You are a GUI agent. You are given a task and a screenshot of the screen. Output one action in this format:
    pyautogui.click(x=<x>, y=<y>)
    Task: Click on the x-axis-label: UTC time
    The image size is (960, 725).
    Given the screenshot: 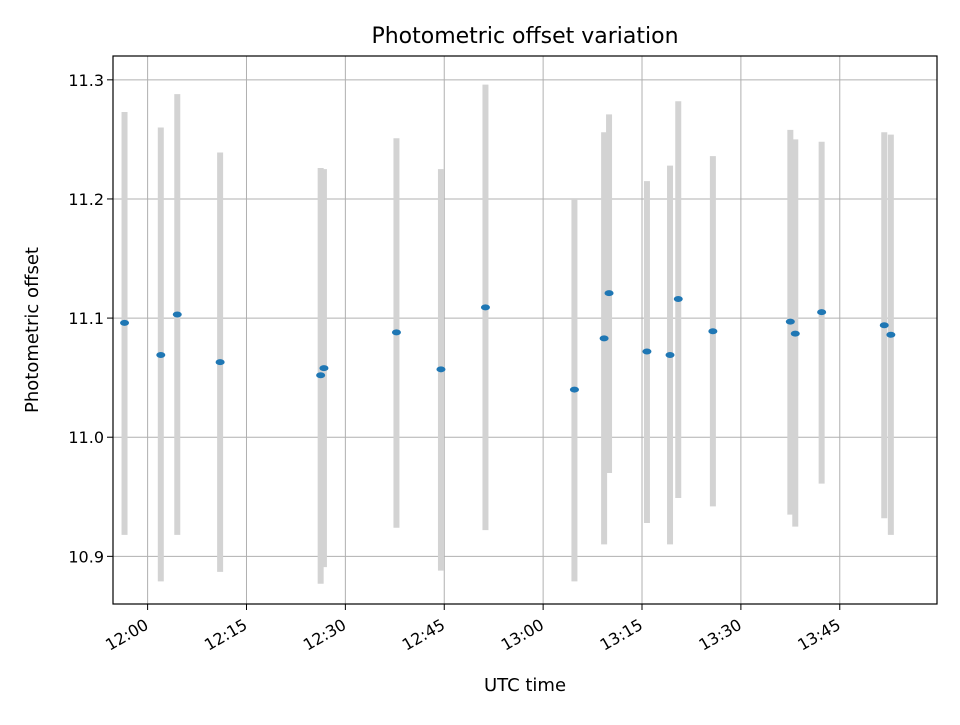 What is the action you would take?
    pyautogui.click(x=525, y=685)
    